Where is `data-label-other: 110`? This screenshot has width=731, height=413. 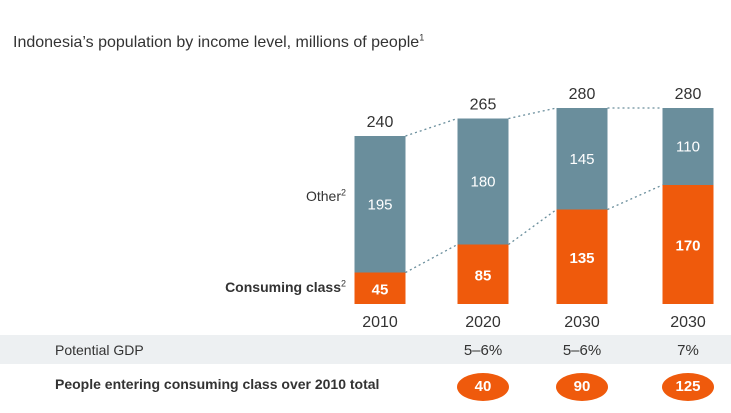
data-label-other: 110 is located at coordinates (688, 147).